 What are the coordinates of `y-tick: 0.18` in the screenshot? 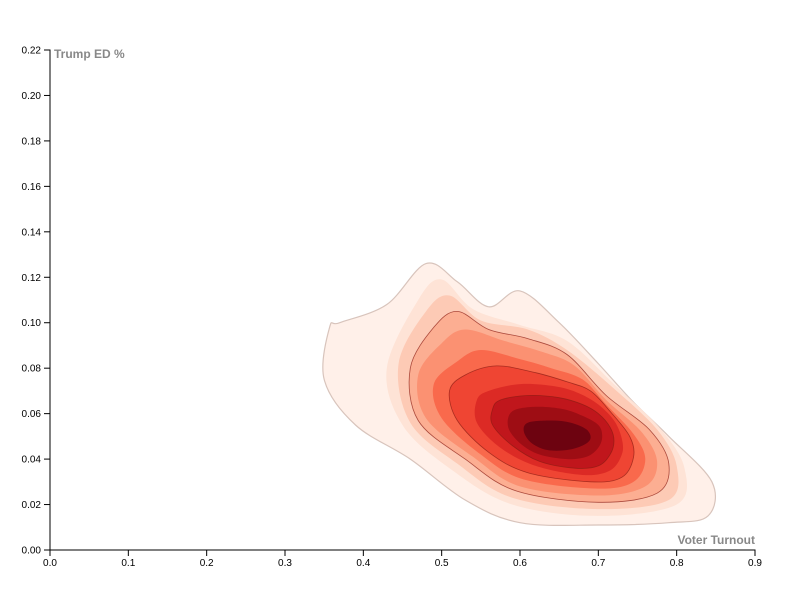 It's located at (36, 141).